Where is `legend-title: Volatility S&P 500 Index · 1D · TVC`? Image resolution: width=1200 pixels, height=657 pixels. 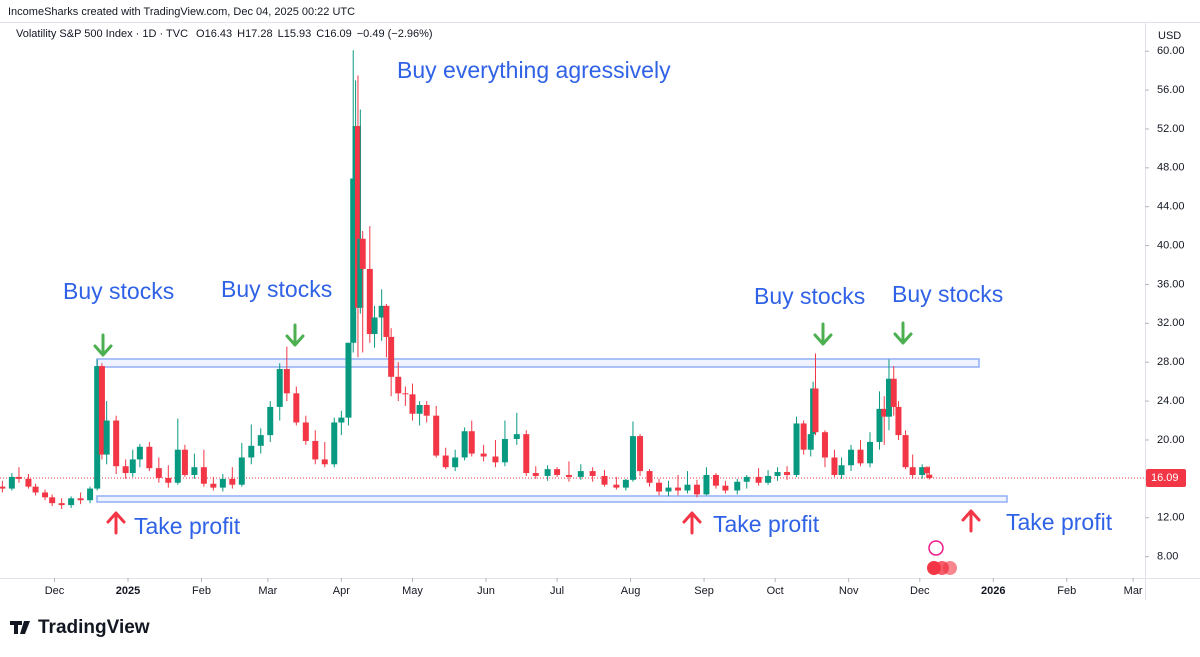 legend-title: Volatility S&P 500 Index · 1D · TVC is located at coordinates (102, 34).